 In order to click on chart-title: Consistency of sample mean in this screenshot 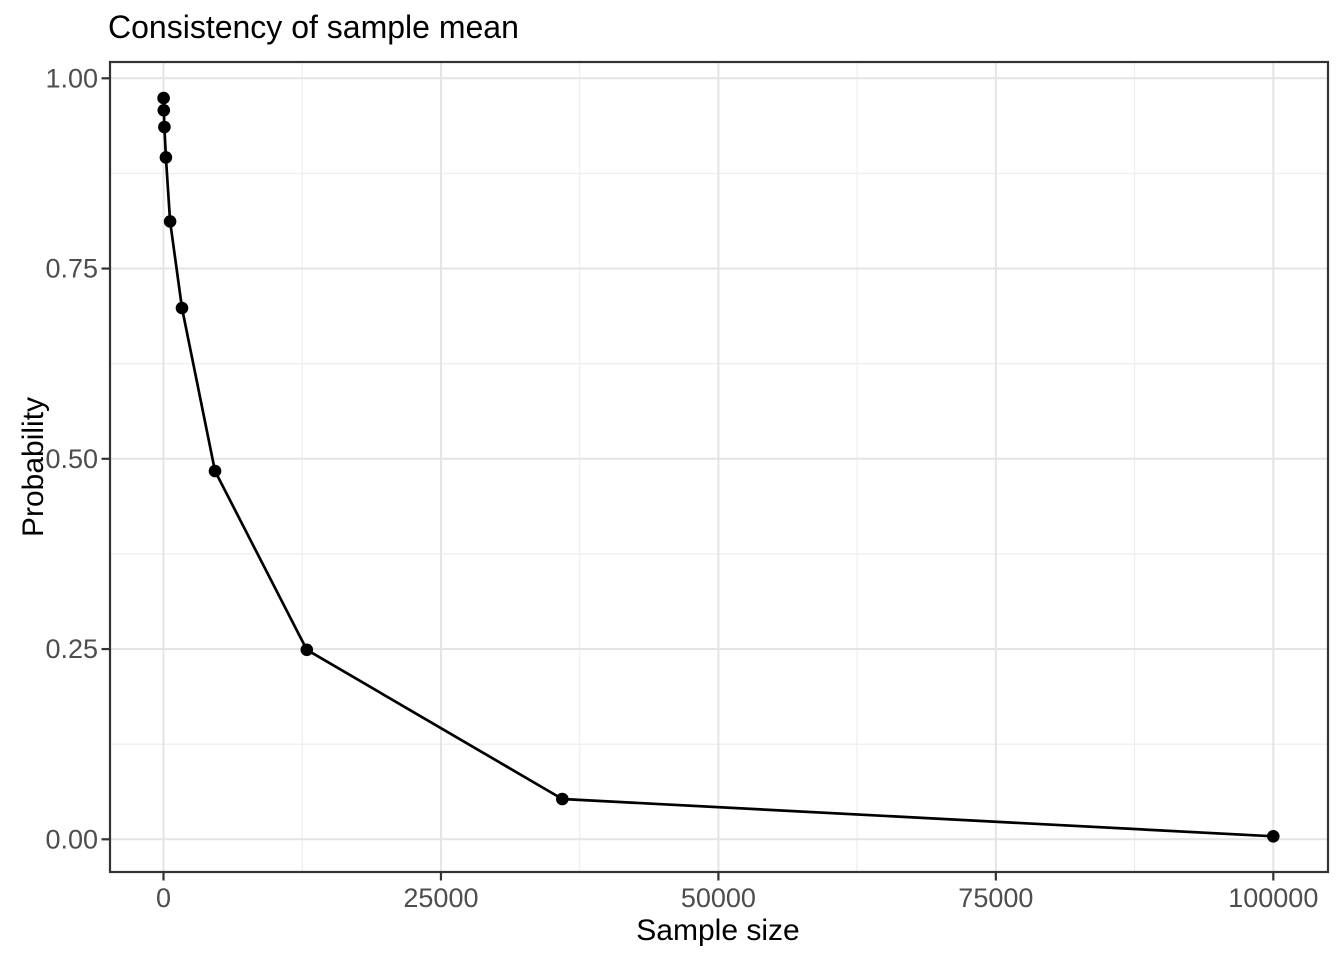, I will do `click(313, 27)`.